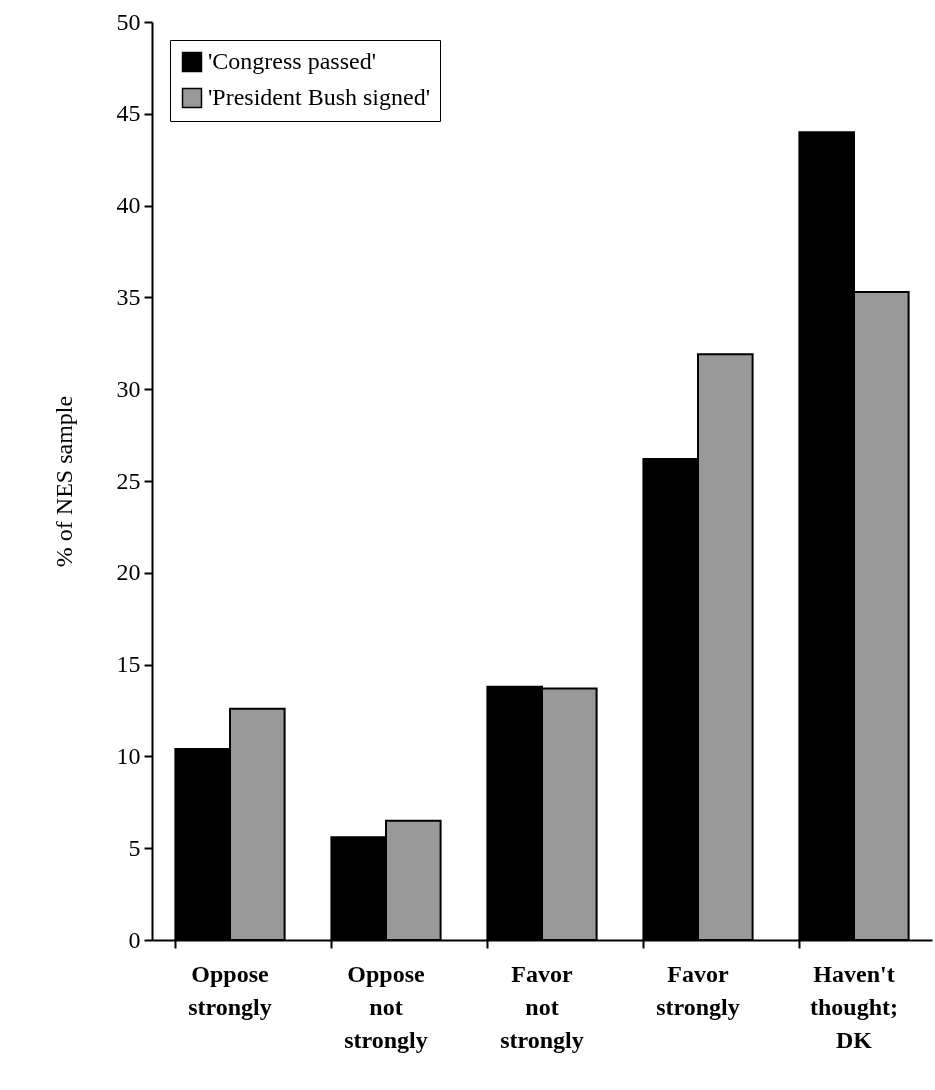  I want to click on y-tick-label: 40, so click(128, 205).